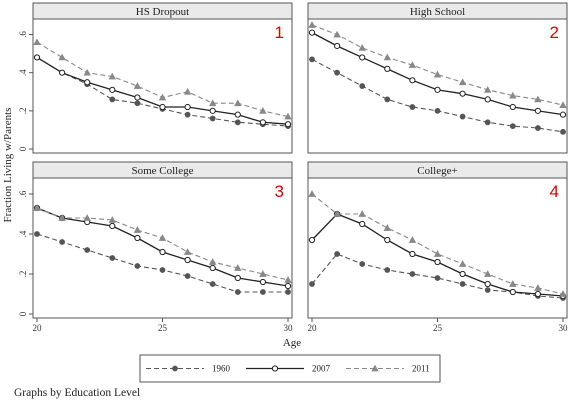 The width and height of the screenshot is (570, 402). I want to click on panel-title-band, so click(437, 11).